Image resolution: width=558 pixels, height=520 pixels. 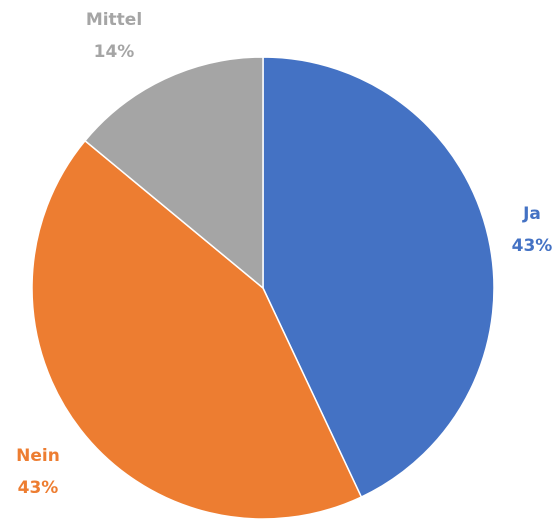 What do you see at coordinates (114, 52) in the screenshot?
I see `slice-percent-label-mittel: 14%` at bounding box center [114, 52].